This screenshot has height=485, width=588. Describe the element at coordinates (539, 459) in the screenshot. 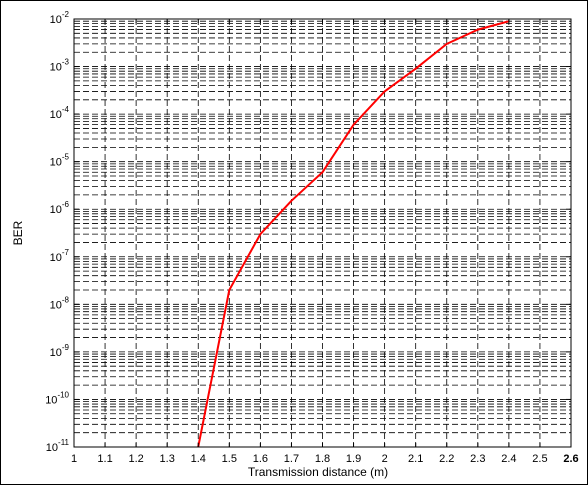

I see `x-tick-label: 2.5` at that location.